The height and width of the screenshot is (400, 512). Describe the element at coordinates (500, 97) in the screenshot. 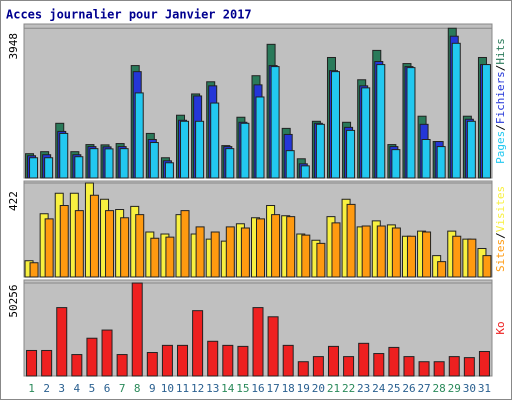

I see `legend-entry: Fichiers` at that location.